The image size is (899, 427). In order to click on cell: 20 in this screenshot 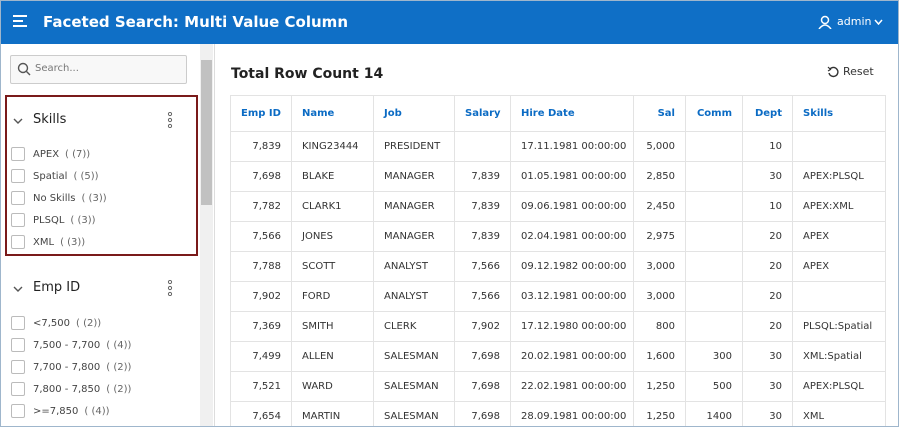, I will do `click(767, 266)`.